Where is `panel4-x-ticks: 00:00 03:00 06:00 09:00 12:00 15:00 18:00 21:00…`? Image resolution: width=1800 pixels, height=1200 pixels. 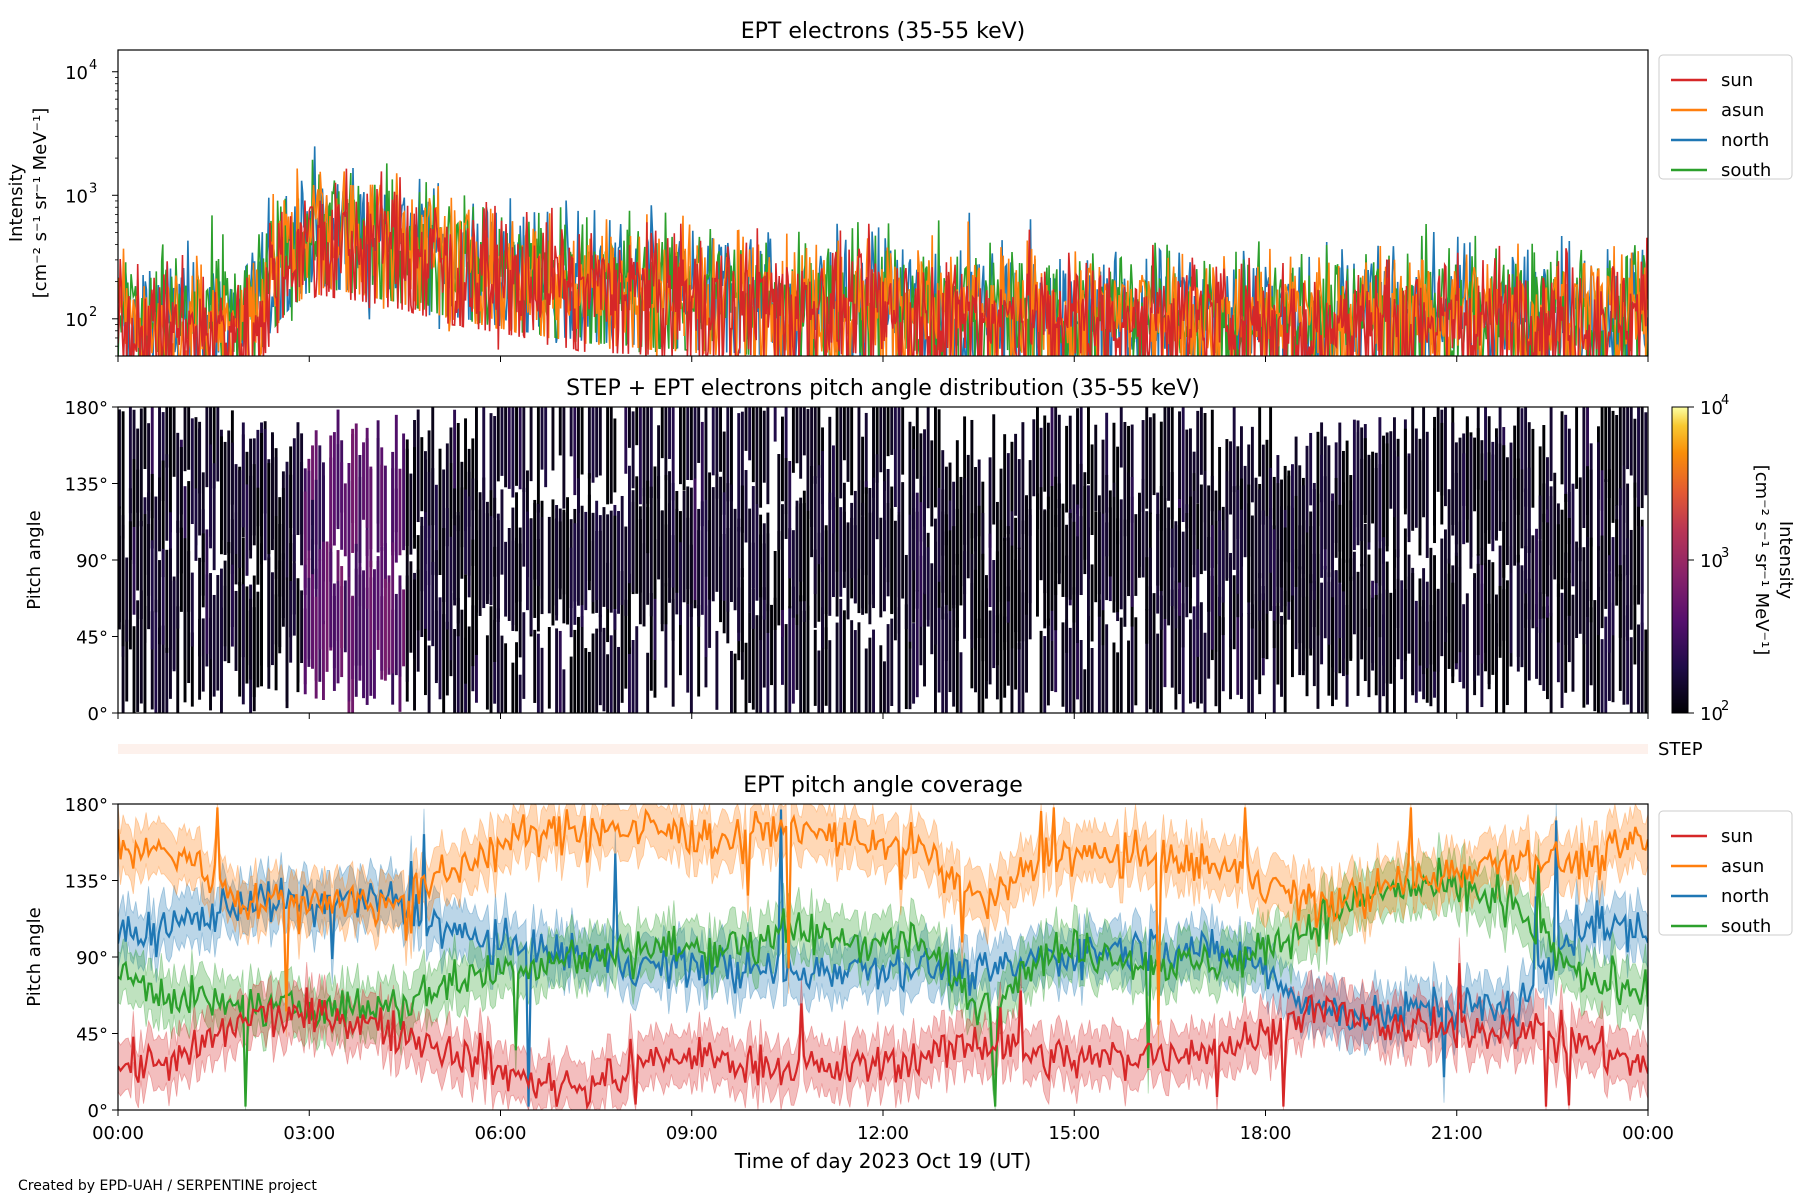
panel4-x-ticks: 00:00 03:00 06:00 09:00 12:00 15:00 18:00 21:00… is located at coordinates (883, 1127).